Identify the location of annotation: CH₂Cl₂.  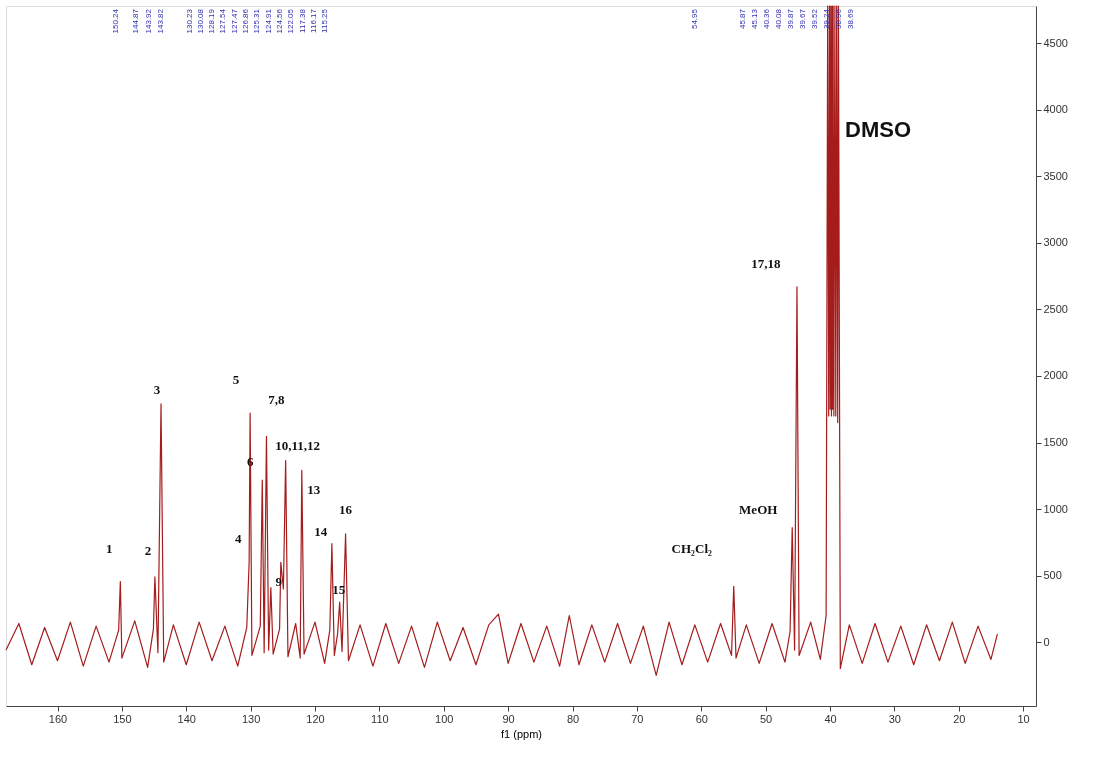
(692, 549).